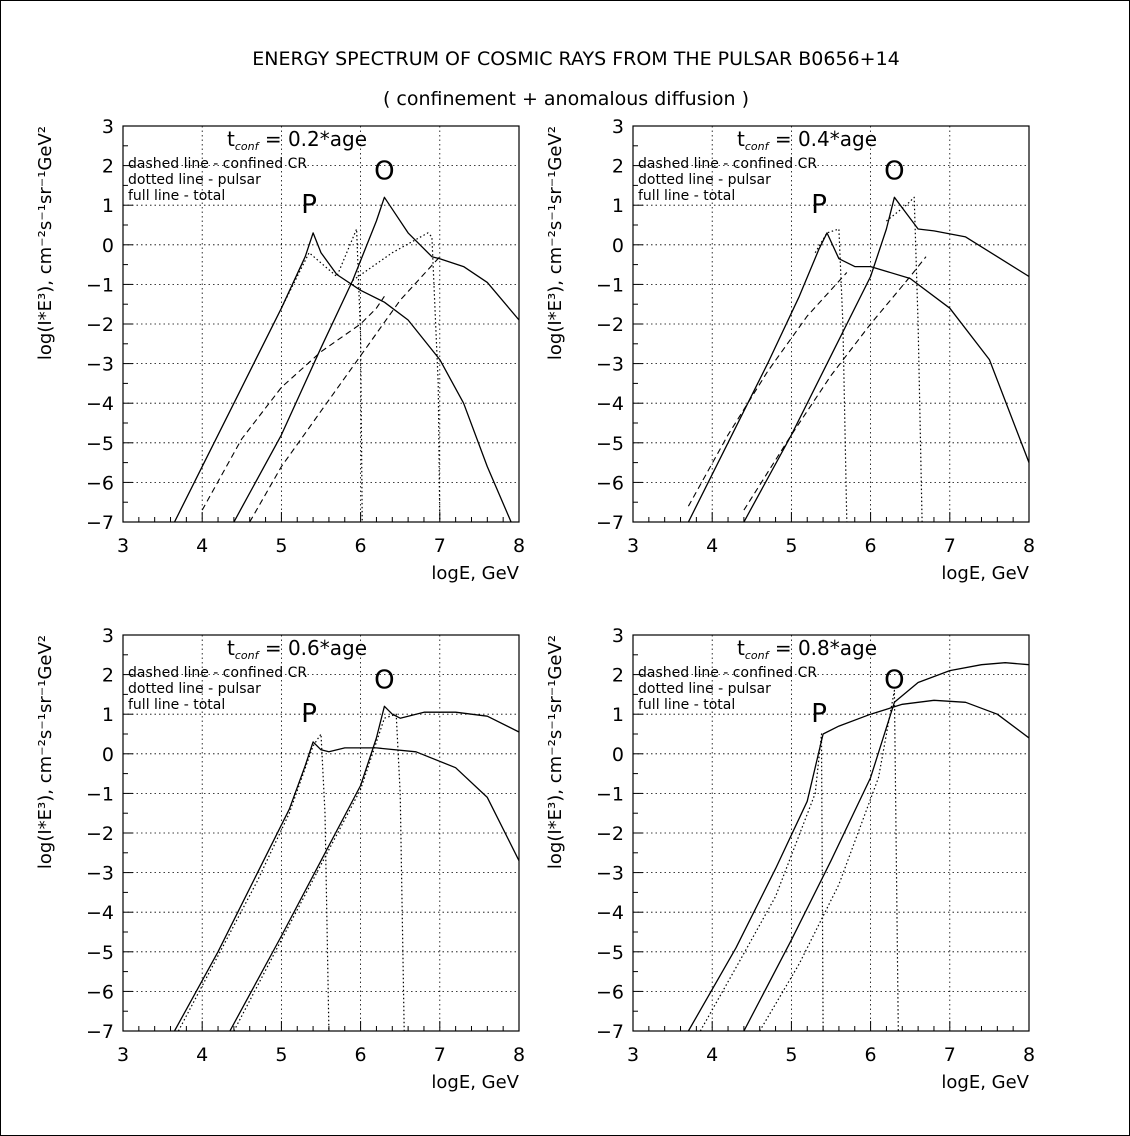 Image resolution: width=1130 pixels, height=1136 pixels. I want to click on legend-entry: dotted line - pulsar, so click(194, 689).